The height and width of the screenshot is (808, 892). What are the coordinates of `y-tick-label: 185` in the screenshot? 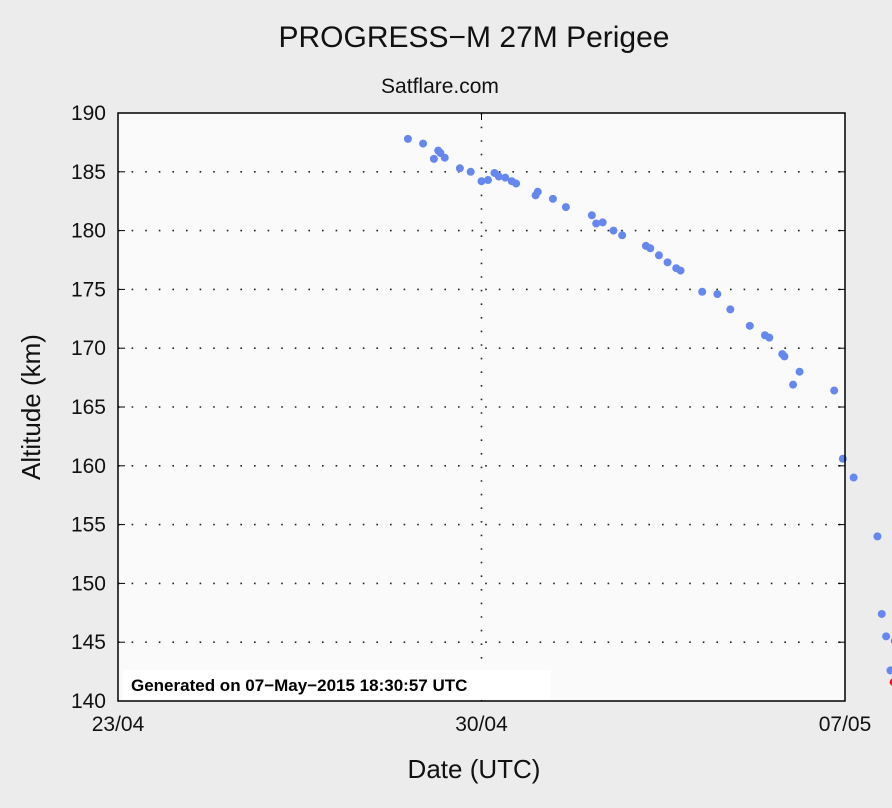 It's located at (88, 172).